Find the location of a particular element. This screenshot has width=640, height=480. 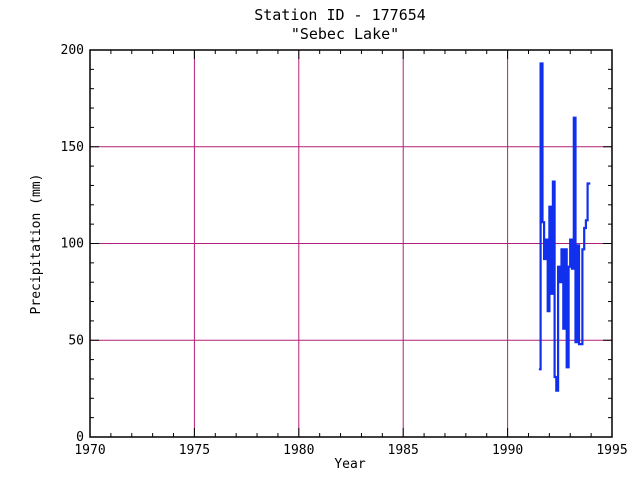

y-axis-label: Precipitation (mm) is located at coordinates (36, 244).